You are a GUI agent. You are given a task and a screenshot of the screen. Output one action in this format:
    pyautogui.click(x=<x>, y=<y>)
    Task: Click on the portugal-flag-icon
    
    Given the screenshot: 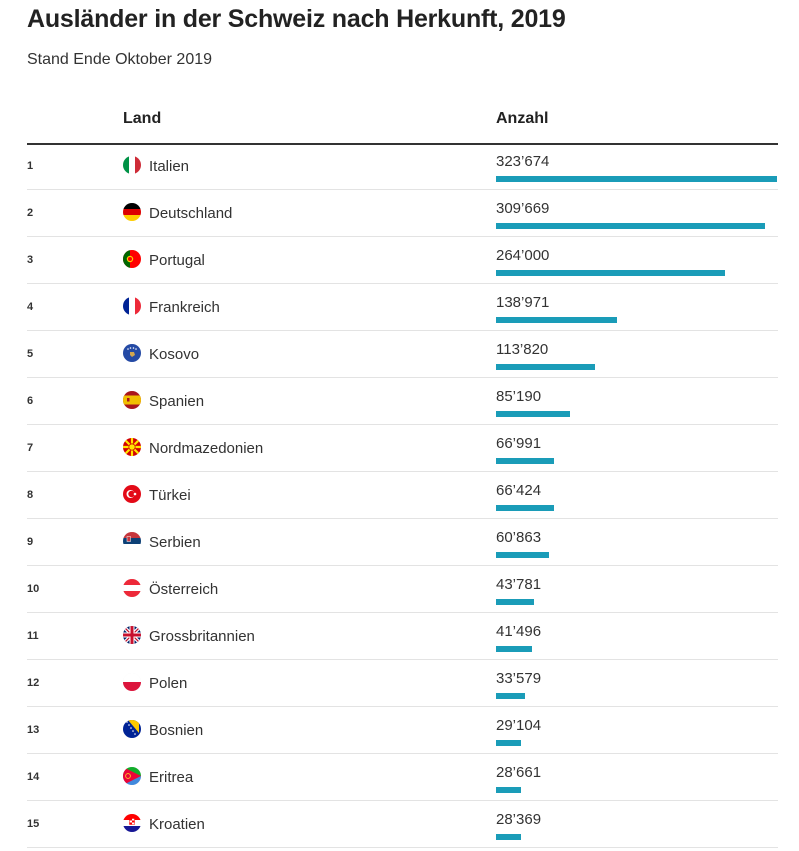 What is the action you would take?
    pyautogui.click(x=132, y=259)
    